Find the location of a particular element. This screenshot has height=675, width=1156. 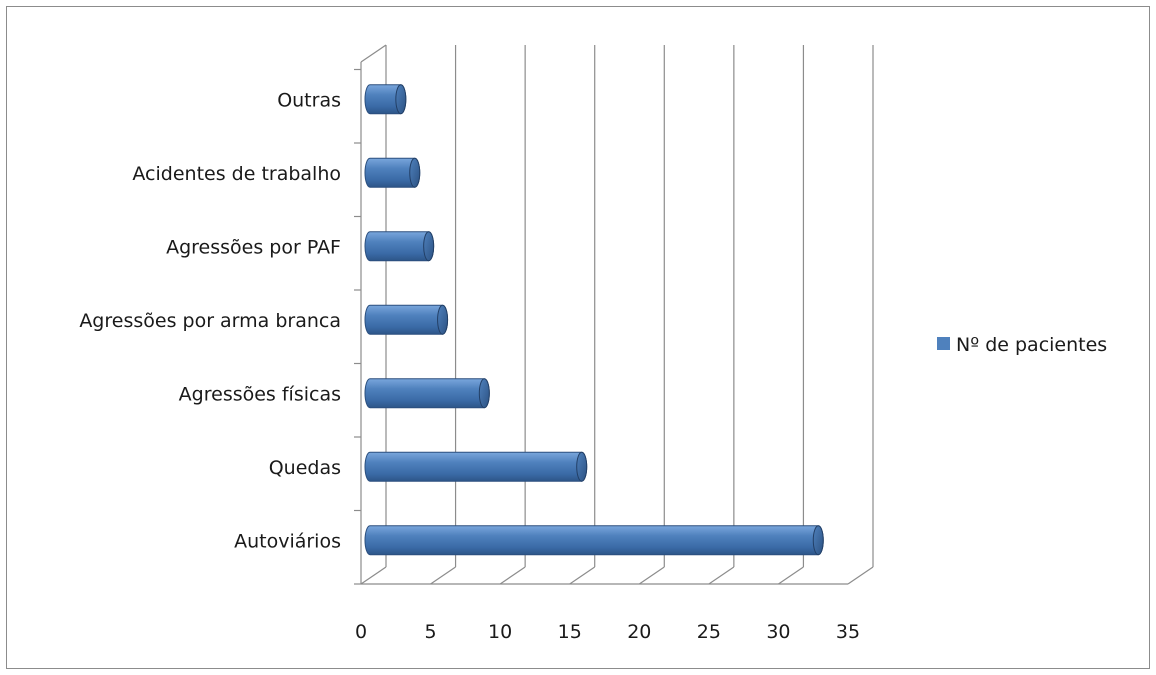

legend-swatch is located at coordinates (943, 343).